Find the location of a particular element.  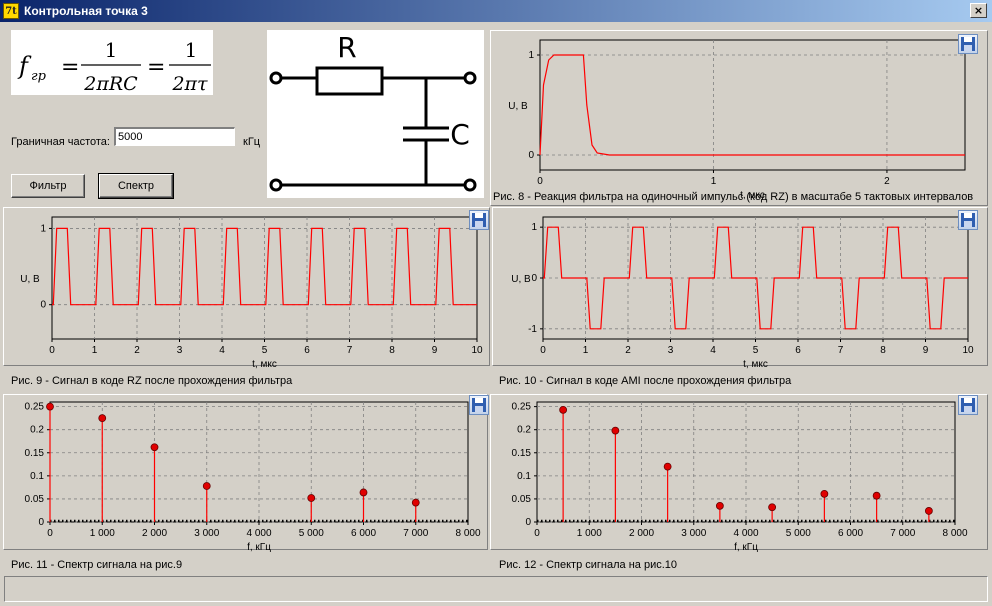

fig9-panel is located at coordinates (246, 286).